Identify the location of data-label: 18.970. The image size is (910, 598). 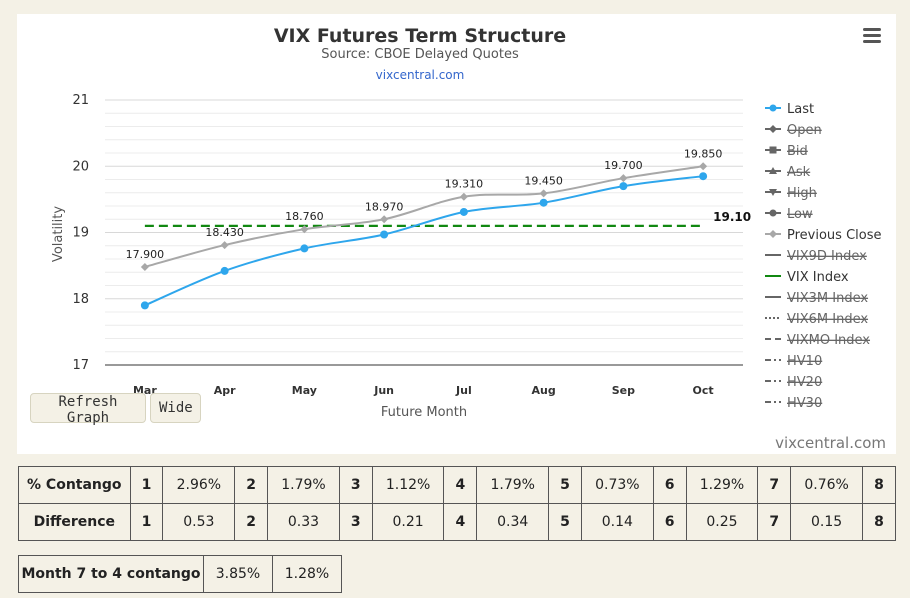
(384, 206).